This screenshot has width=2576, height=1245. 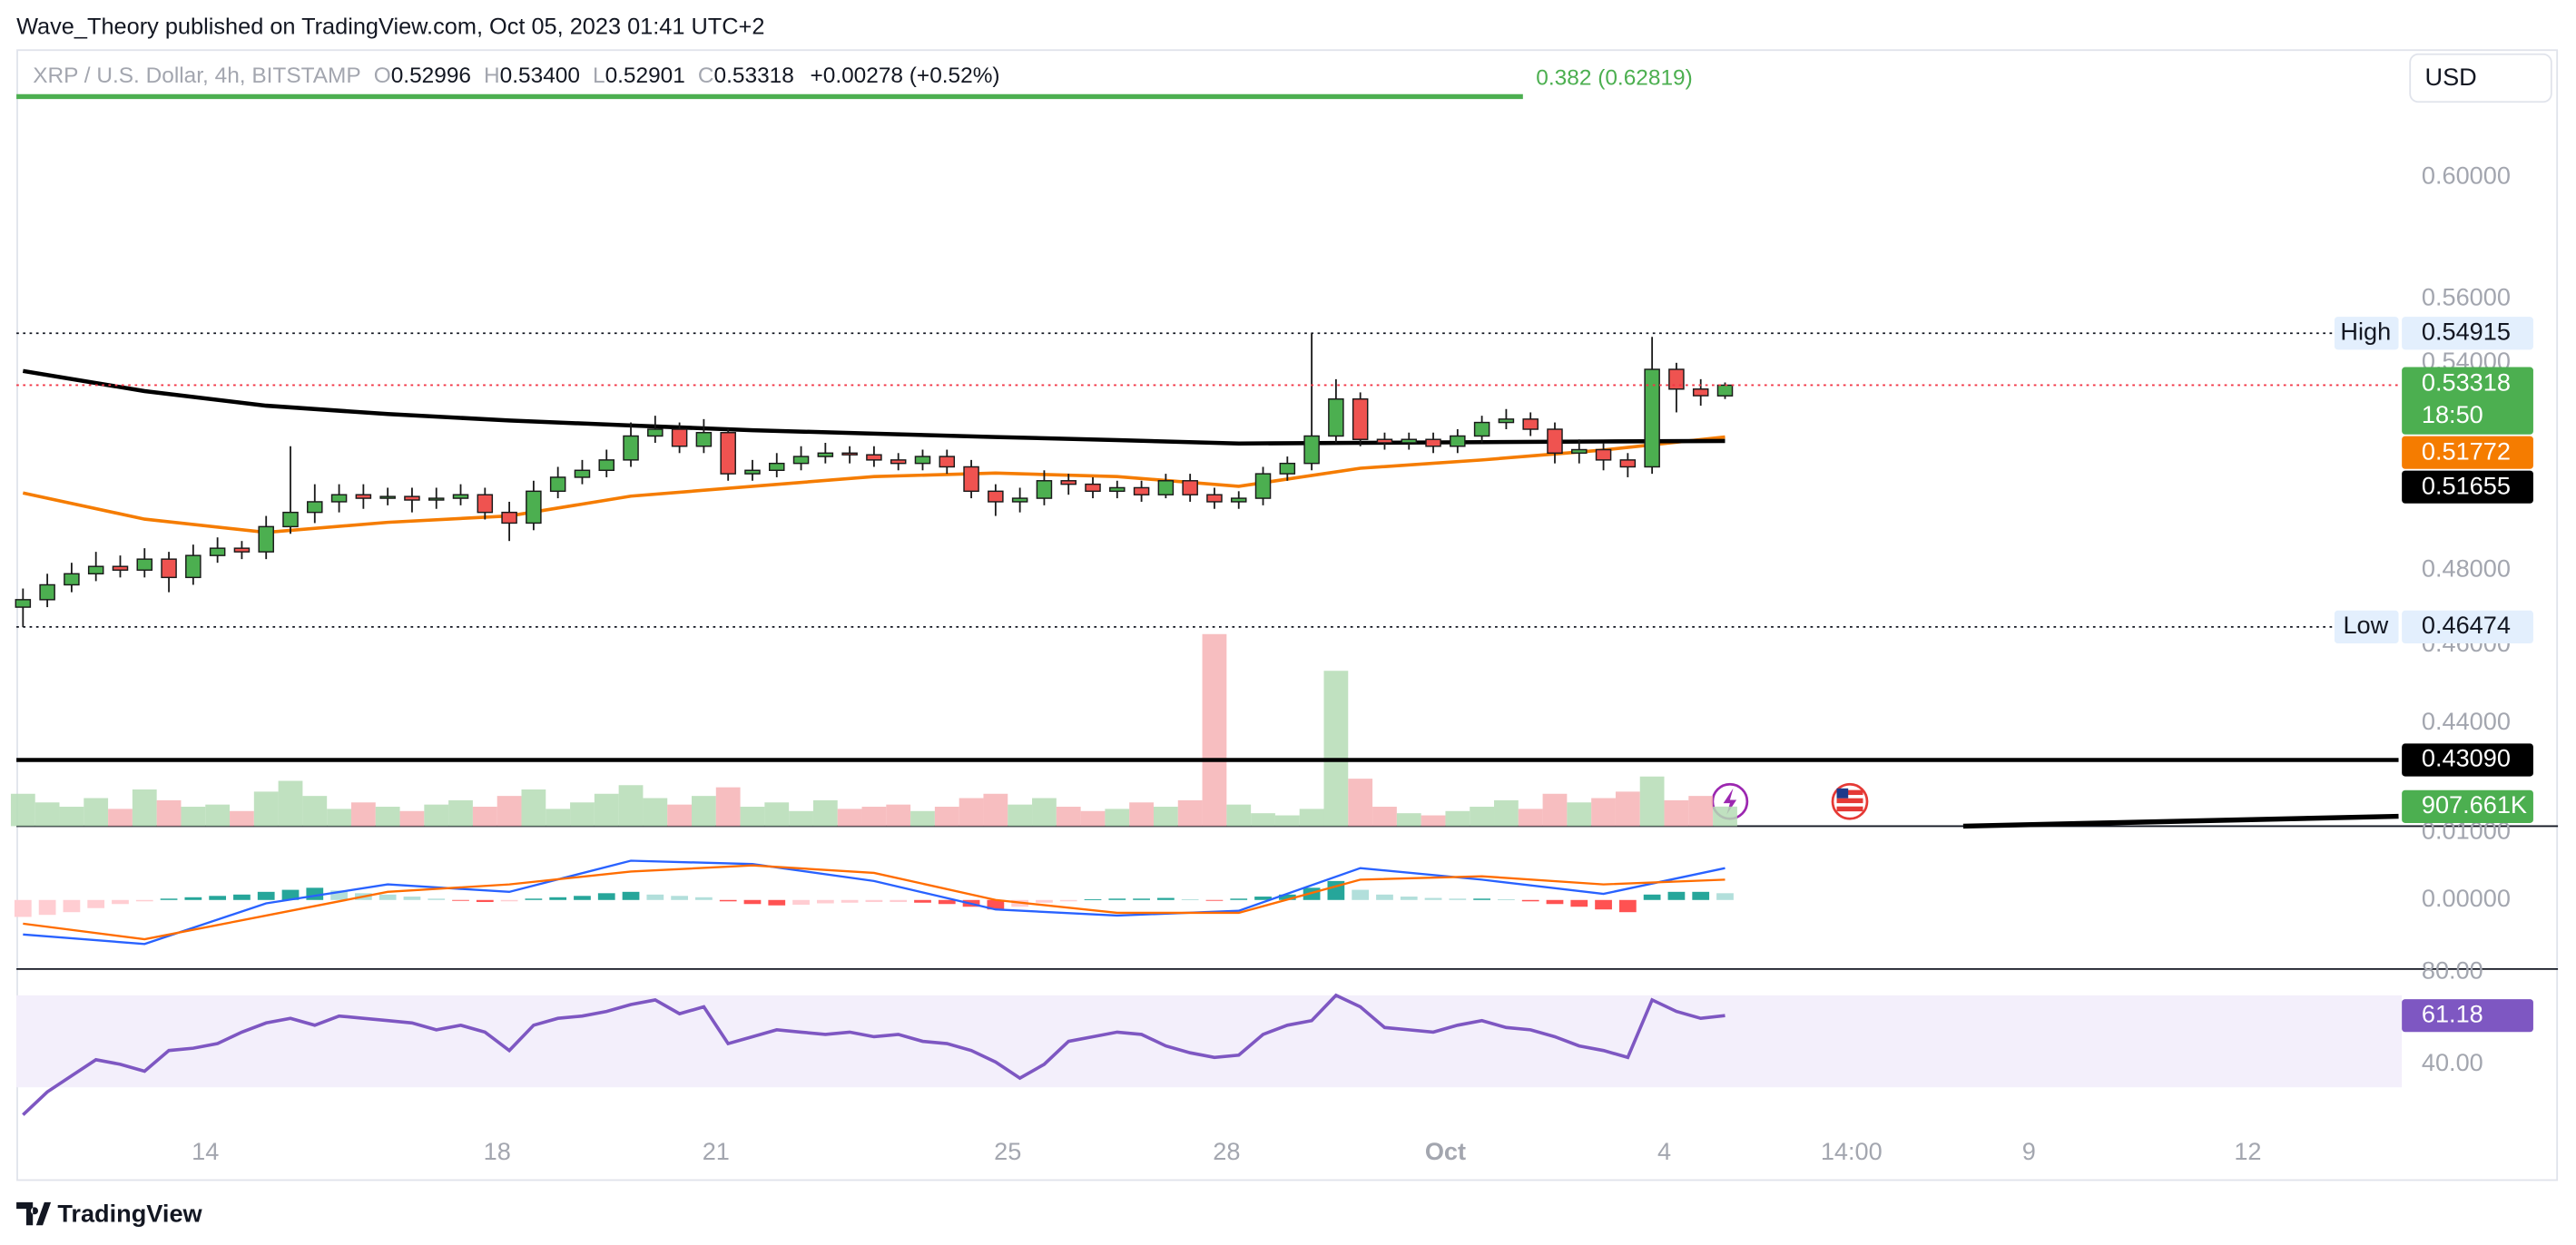 I want to click on x-tick-label: 12, so click(x=2247, y=1151).